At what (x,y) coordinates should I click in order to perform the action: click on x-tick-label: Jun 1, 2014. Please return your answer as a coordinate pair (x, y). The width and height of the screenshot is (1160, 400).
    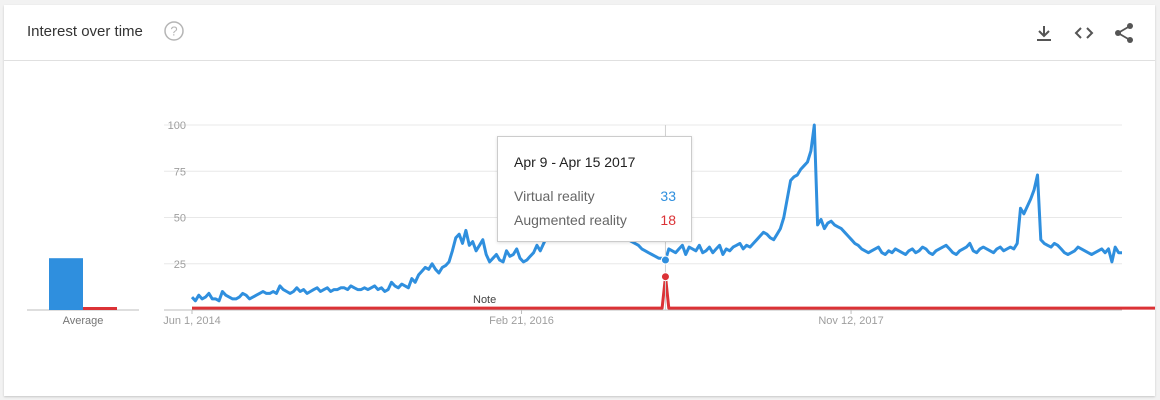
    Looking at the image, I should click on (192, 321).